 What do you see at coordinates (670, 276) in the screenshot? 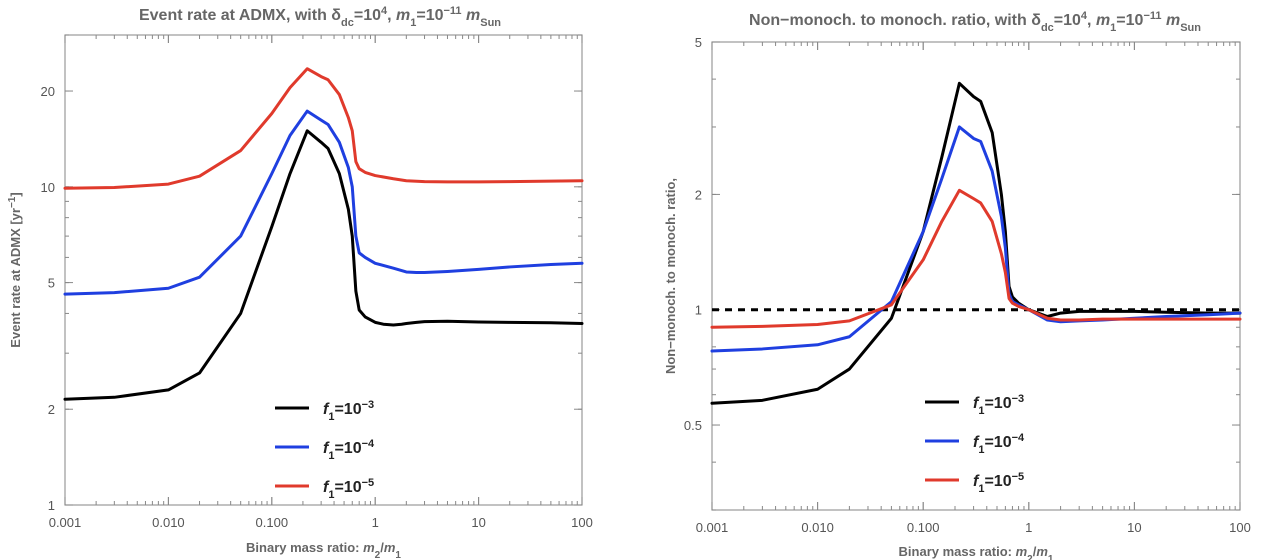
I see `y-axis-label: Non−monoch. to monoch. ratio,` at bounding box center [670, 276].